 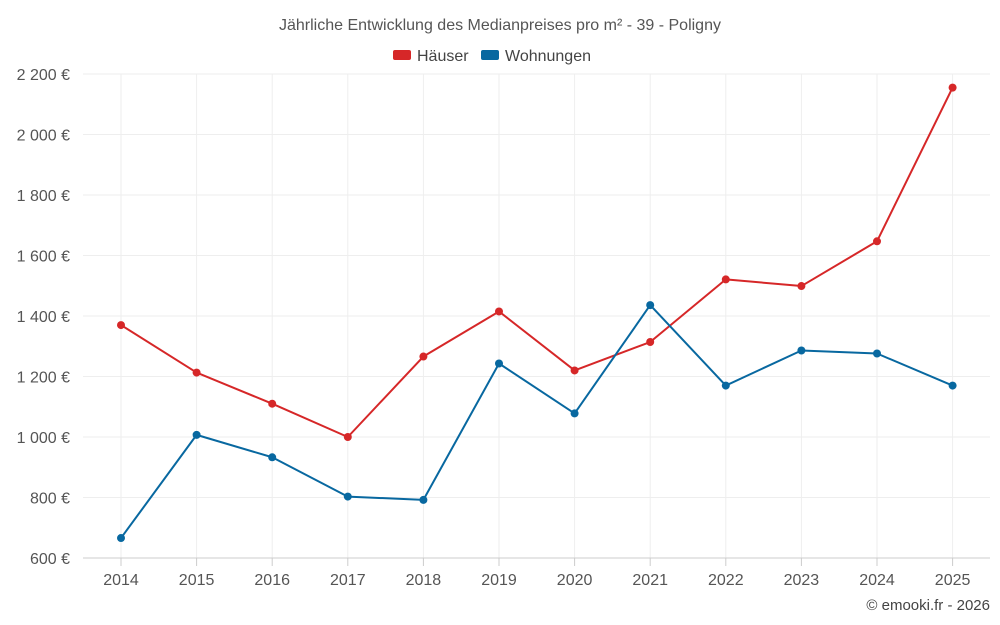 I want to click on y-tick-label: 1 800 €, so click(x=43, y=196).